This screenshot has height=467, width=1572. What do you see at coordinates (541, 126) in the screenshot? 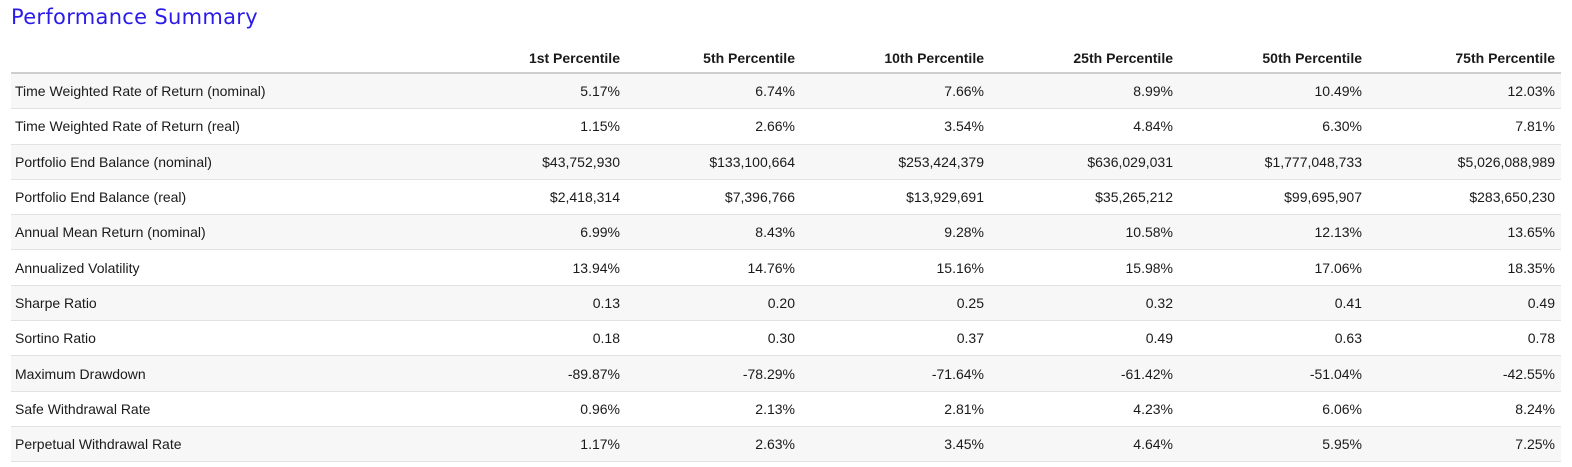
I see `table-cell: 1.15%` at bounding box center [541, 126].